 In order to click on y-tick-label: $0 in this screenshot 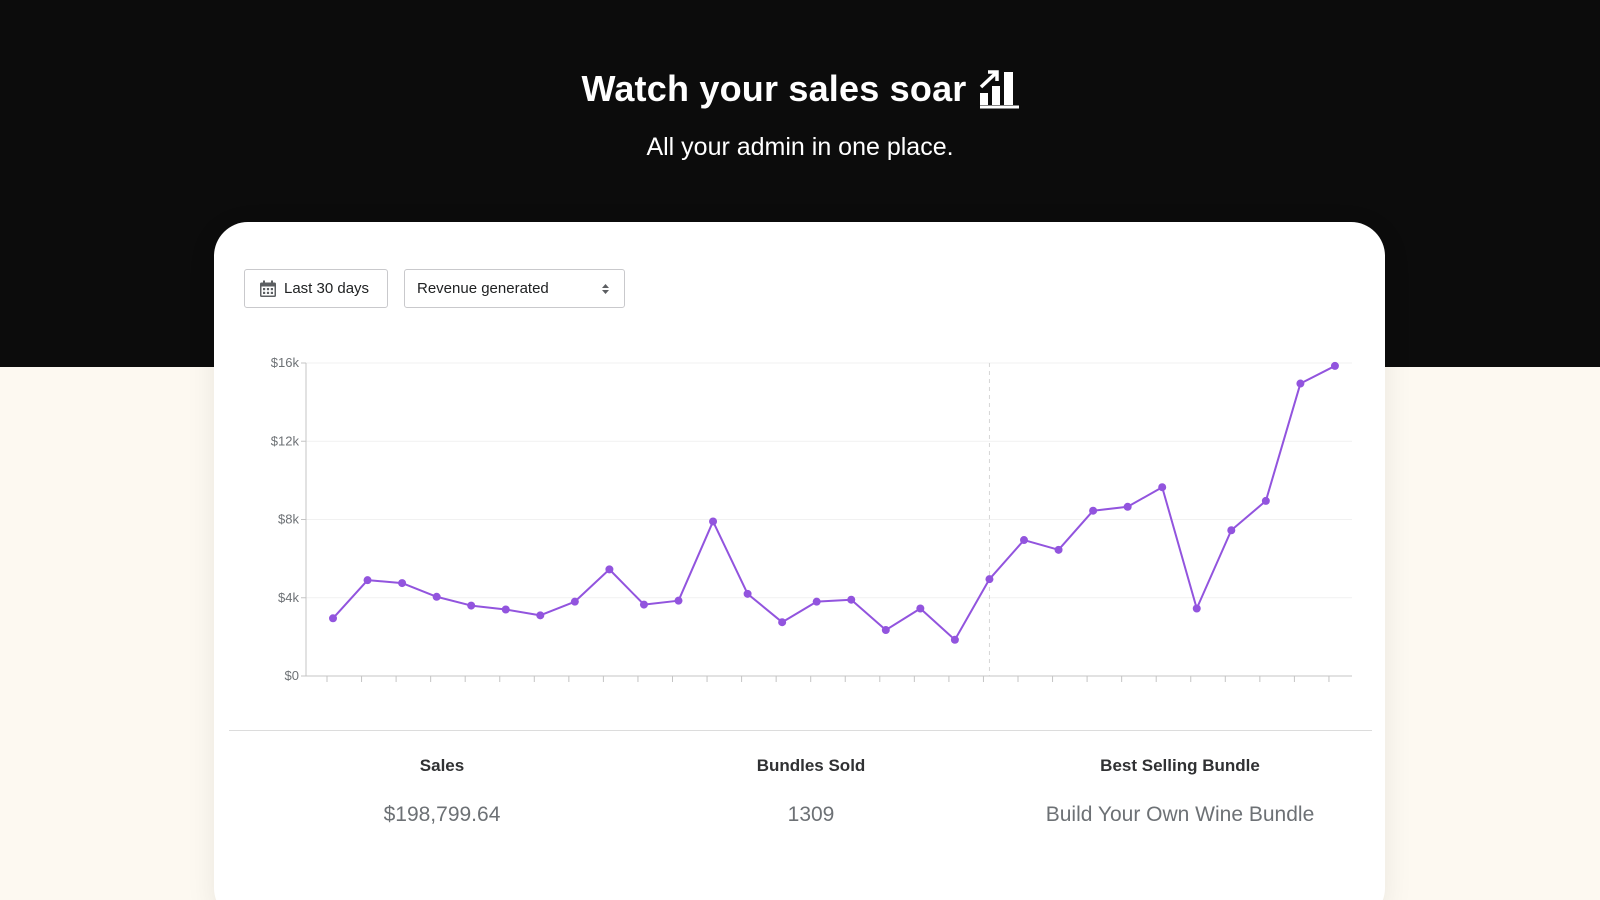, I will do `click(292, 675)`.